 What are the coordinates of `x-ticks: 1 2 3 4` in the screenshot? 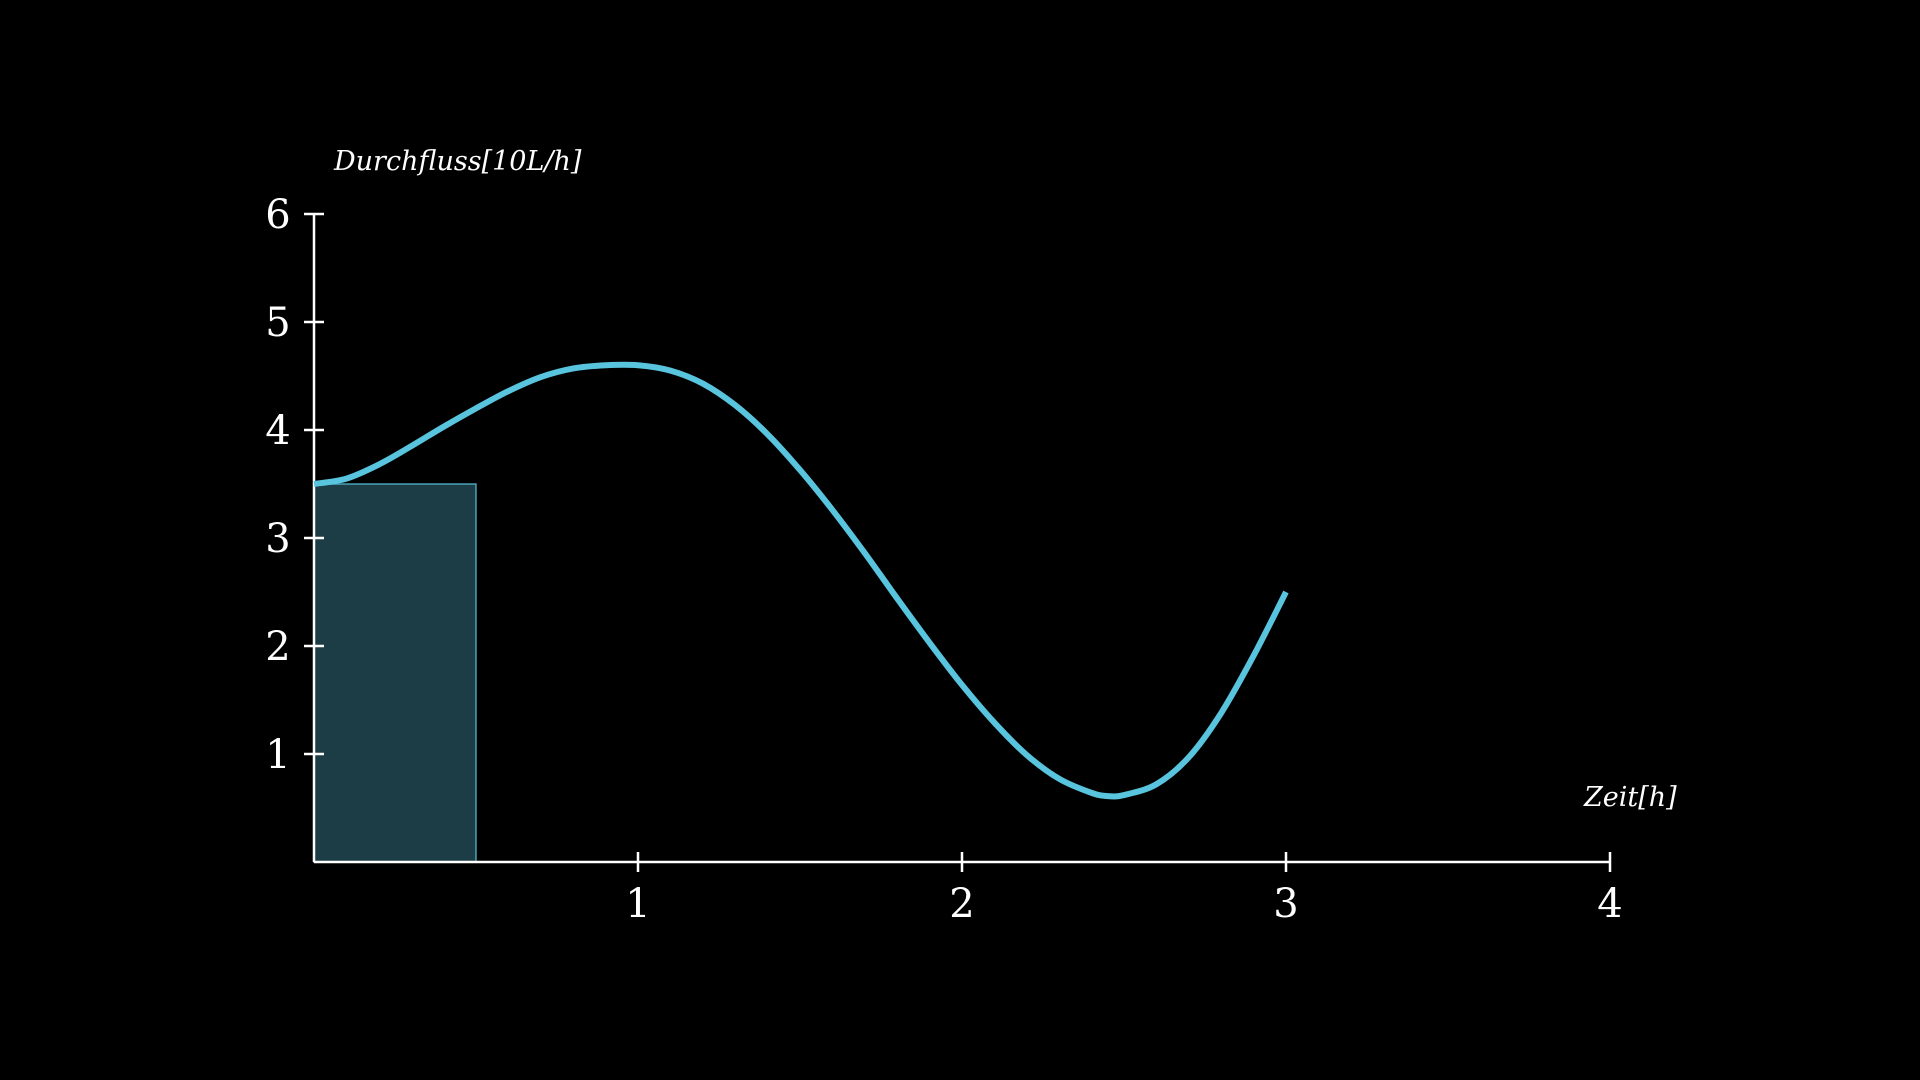 It's located at (1124, 889).